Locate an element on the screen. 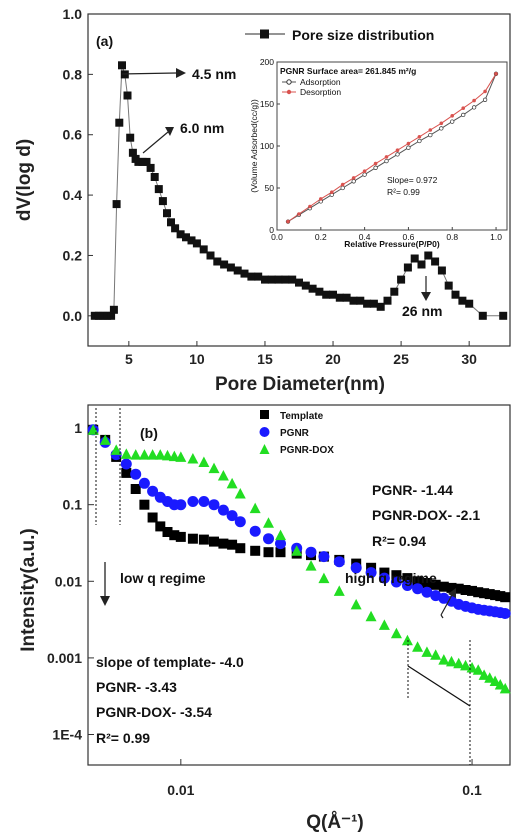 This screenshot has height=835, width=513. inset-points is located at coordinates (392, 147).